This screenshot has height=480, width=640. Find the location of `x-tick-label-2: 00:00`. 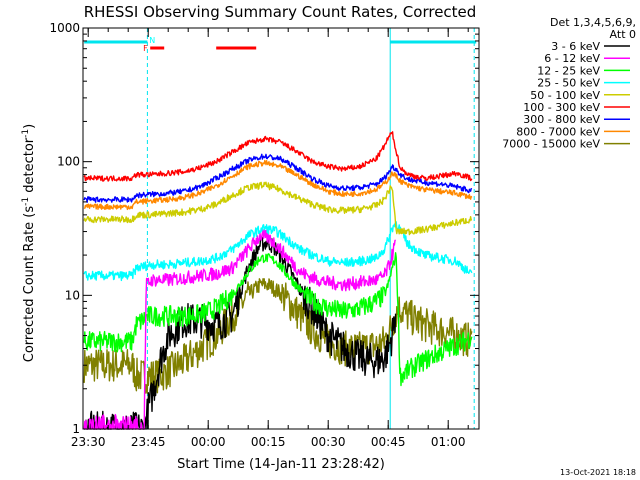

x-tick-label-2: 00:00 is located at coordinates (208, 442).